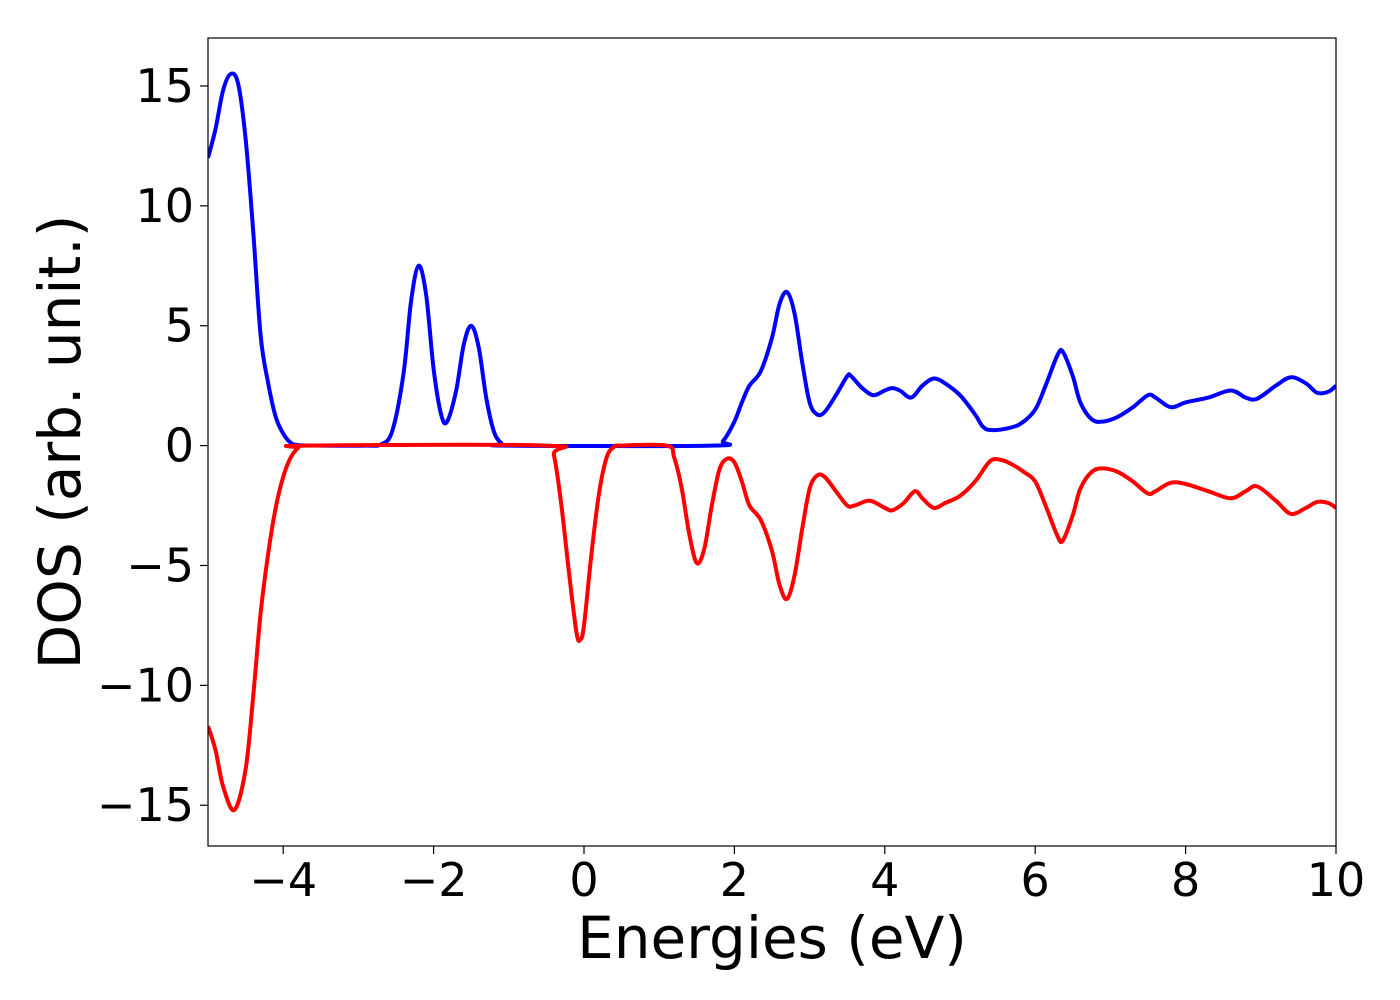 This screenshot has width=1400, height=1000. Describe the element at coordinates (434, 880) in the screenshot. I see `x-tick-label: −2` at that location.